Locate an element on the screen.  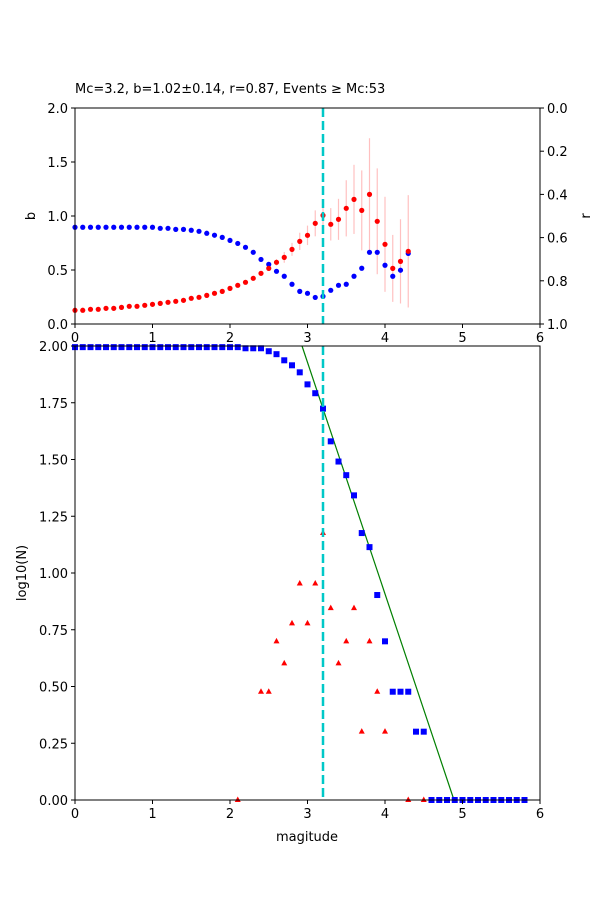
y-tick-label: 2.0 is located at coordinates (57, 109).